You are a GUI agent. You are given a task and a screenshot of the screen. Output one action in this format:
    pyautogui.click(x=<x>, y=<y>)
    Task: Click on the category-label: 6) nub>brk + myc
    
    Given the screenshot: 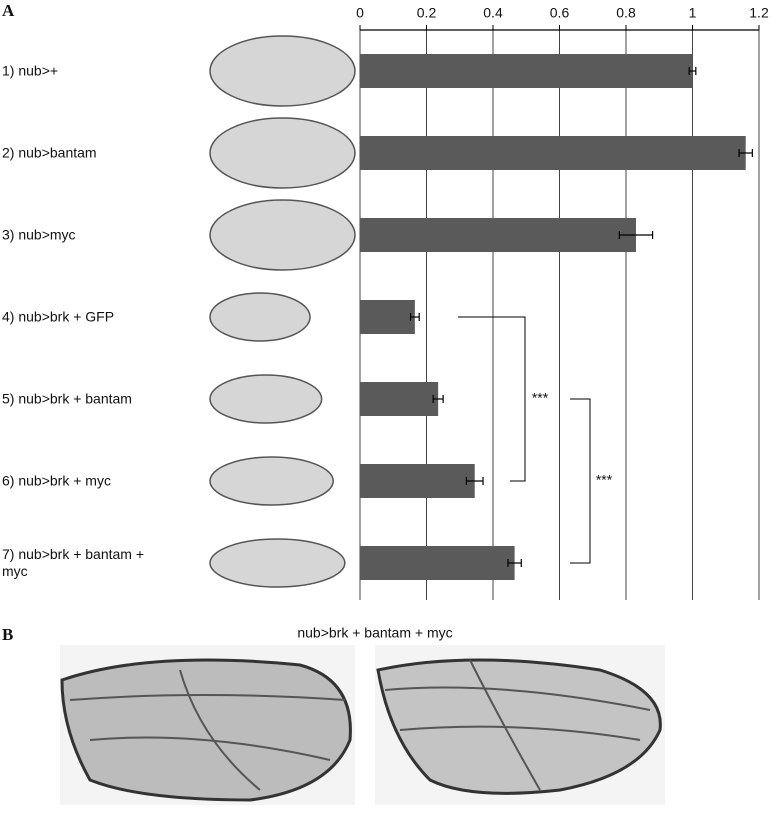 What is the action you would take?
    pyautogui.click(x=56, y=480)
    